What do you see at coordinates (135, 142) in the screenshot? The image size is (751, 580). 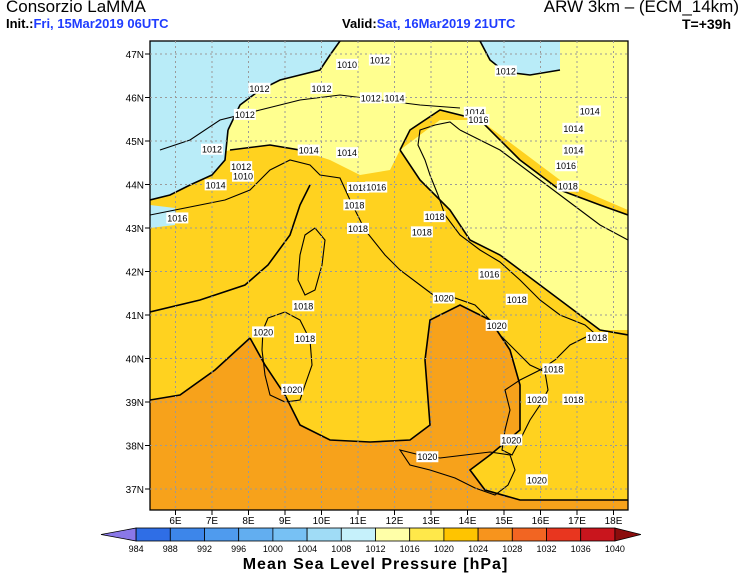 I see `lat-tick-label: 45N` at bounding box center [135, 142].